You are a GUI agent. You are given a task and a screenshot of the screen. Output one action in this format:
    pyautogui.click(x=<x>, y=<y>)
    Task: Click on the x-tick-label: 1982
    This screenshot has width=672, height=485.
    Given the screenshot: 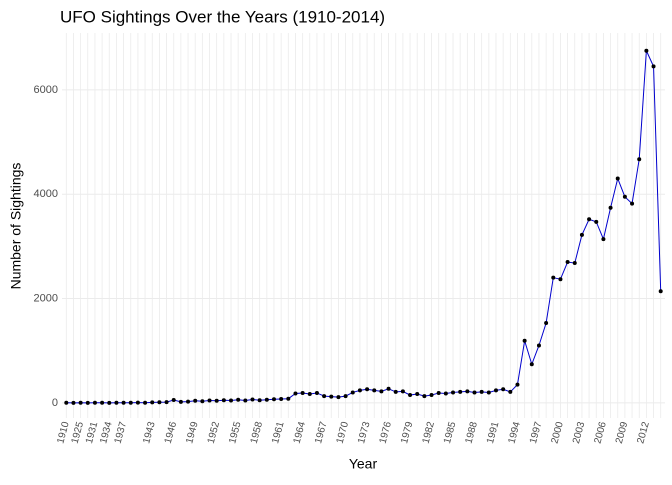 What is the action you would take?
    pyautogui.click(x=429, y=432)
    